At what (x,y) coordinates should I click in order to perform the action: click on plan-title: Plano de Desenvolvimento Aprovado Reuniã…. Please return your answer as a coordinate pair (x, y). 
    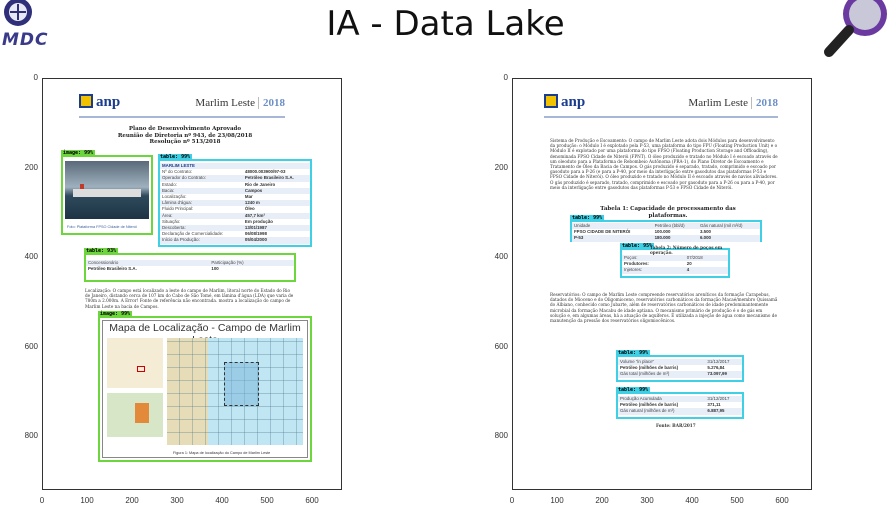
    Looking at the image, I should click on (185, 135).